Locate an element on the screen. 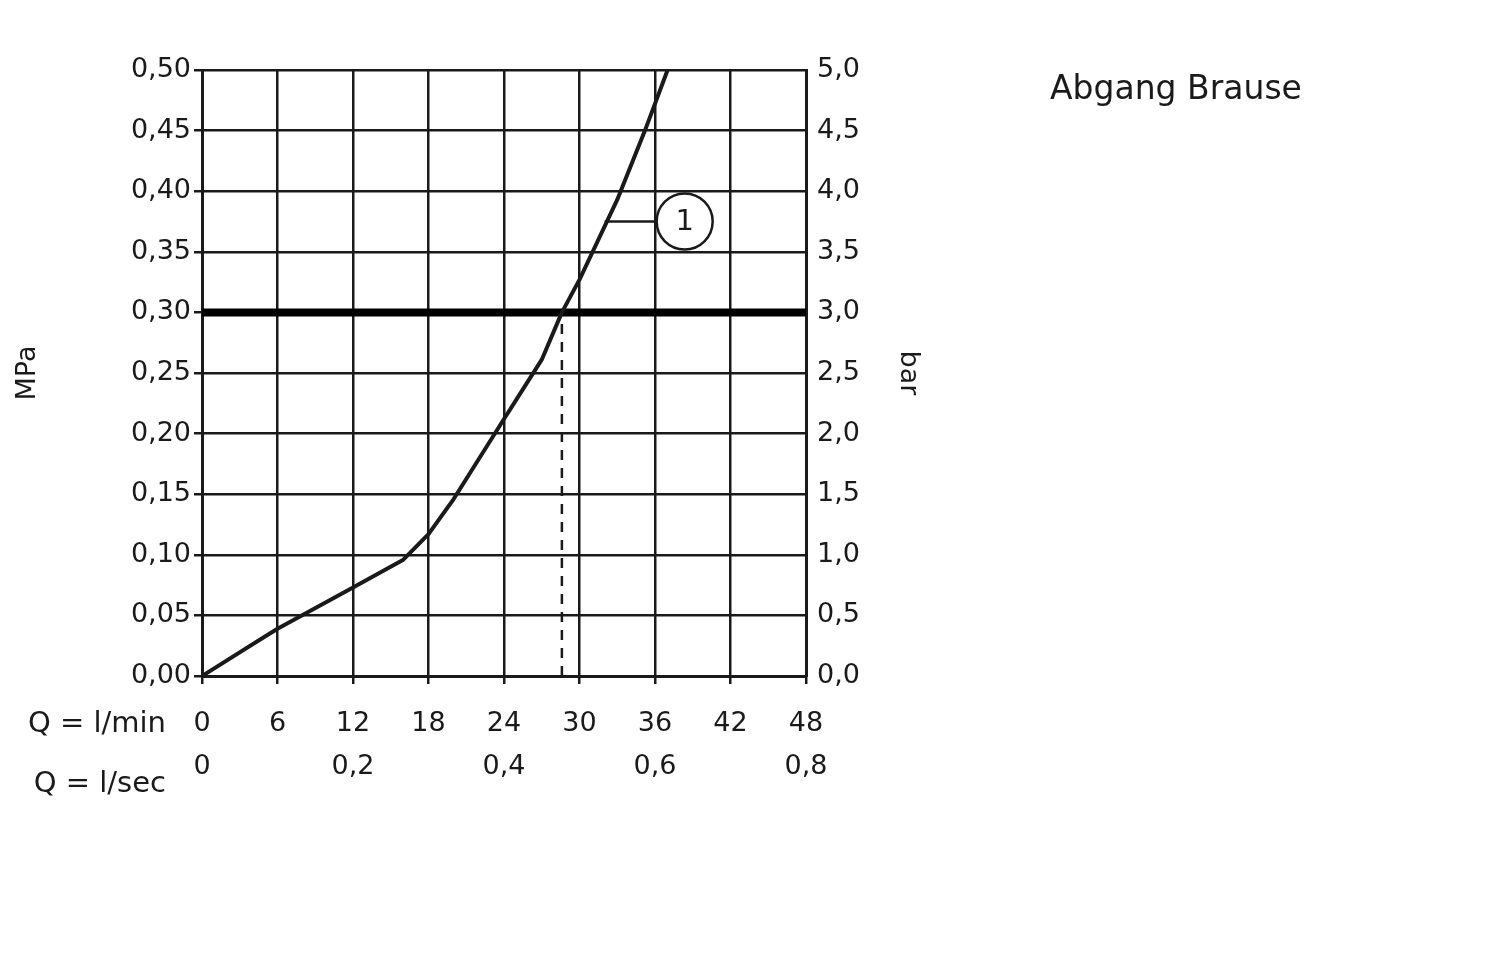  y-tick-label: 0,45 is located at coordinates (160, 128).